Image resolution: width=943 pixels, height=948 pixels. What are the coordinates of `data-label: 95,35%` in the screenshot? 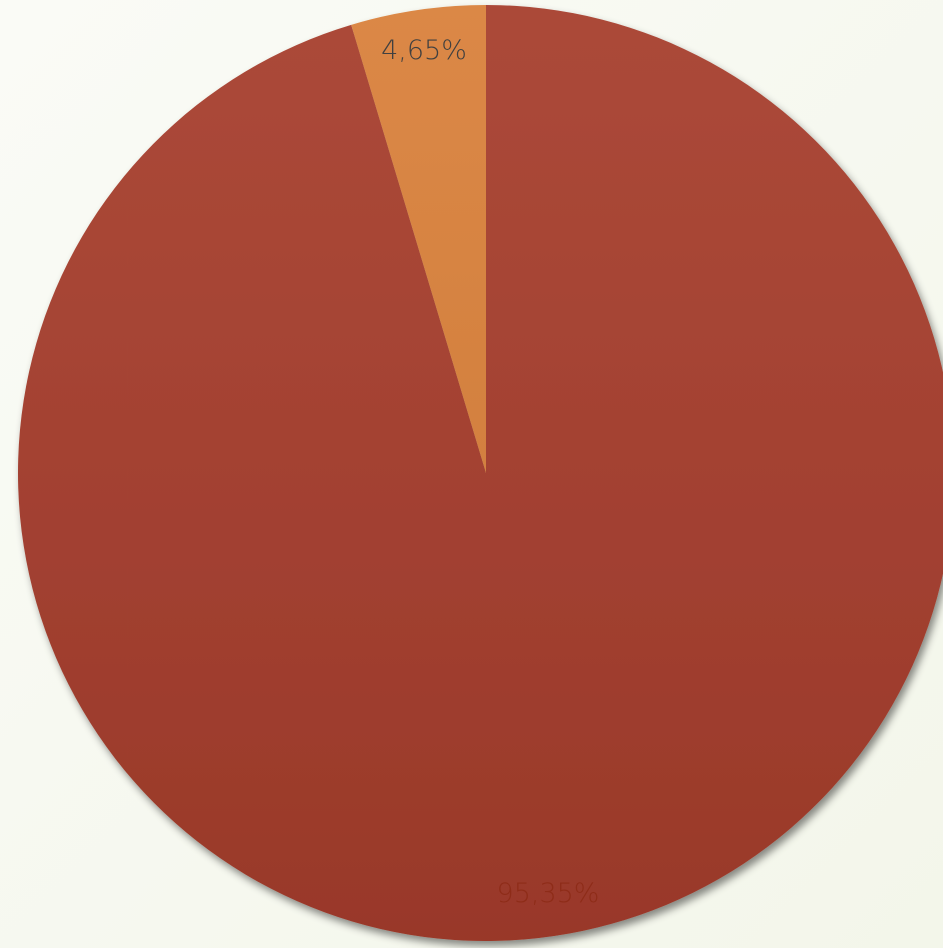 It's located at (548, 893).